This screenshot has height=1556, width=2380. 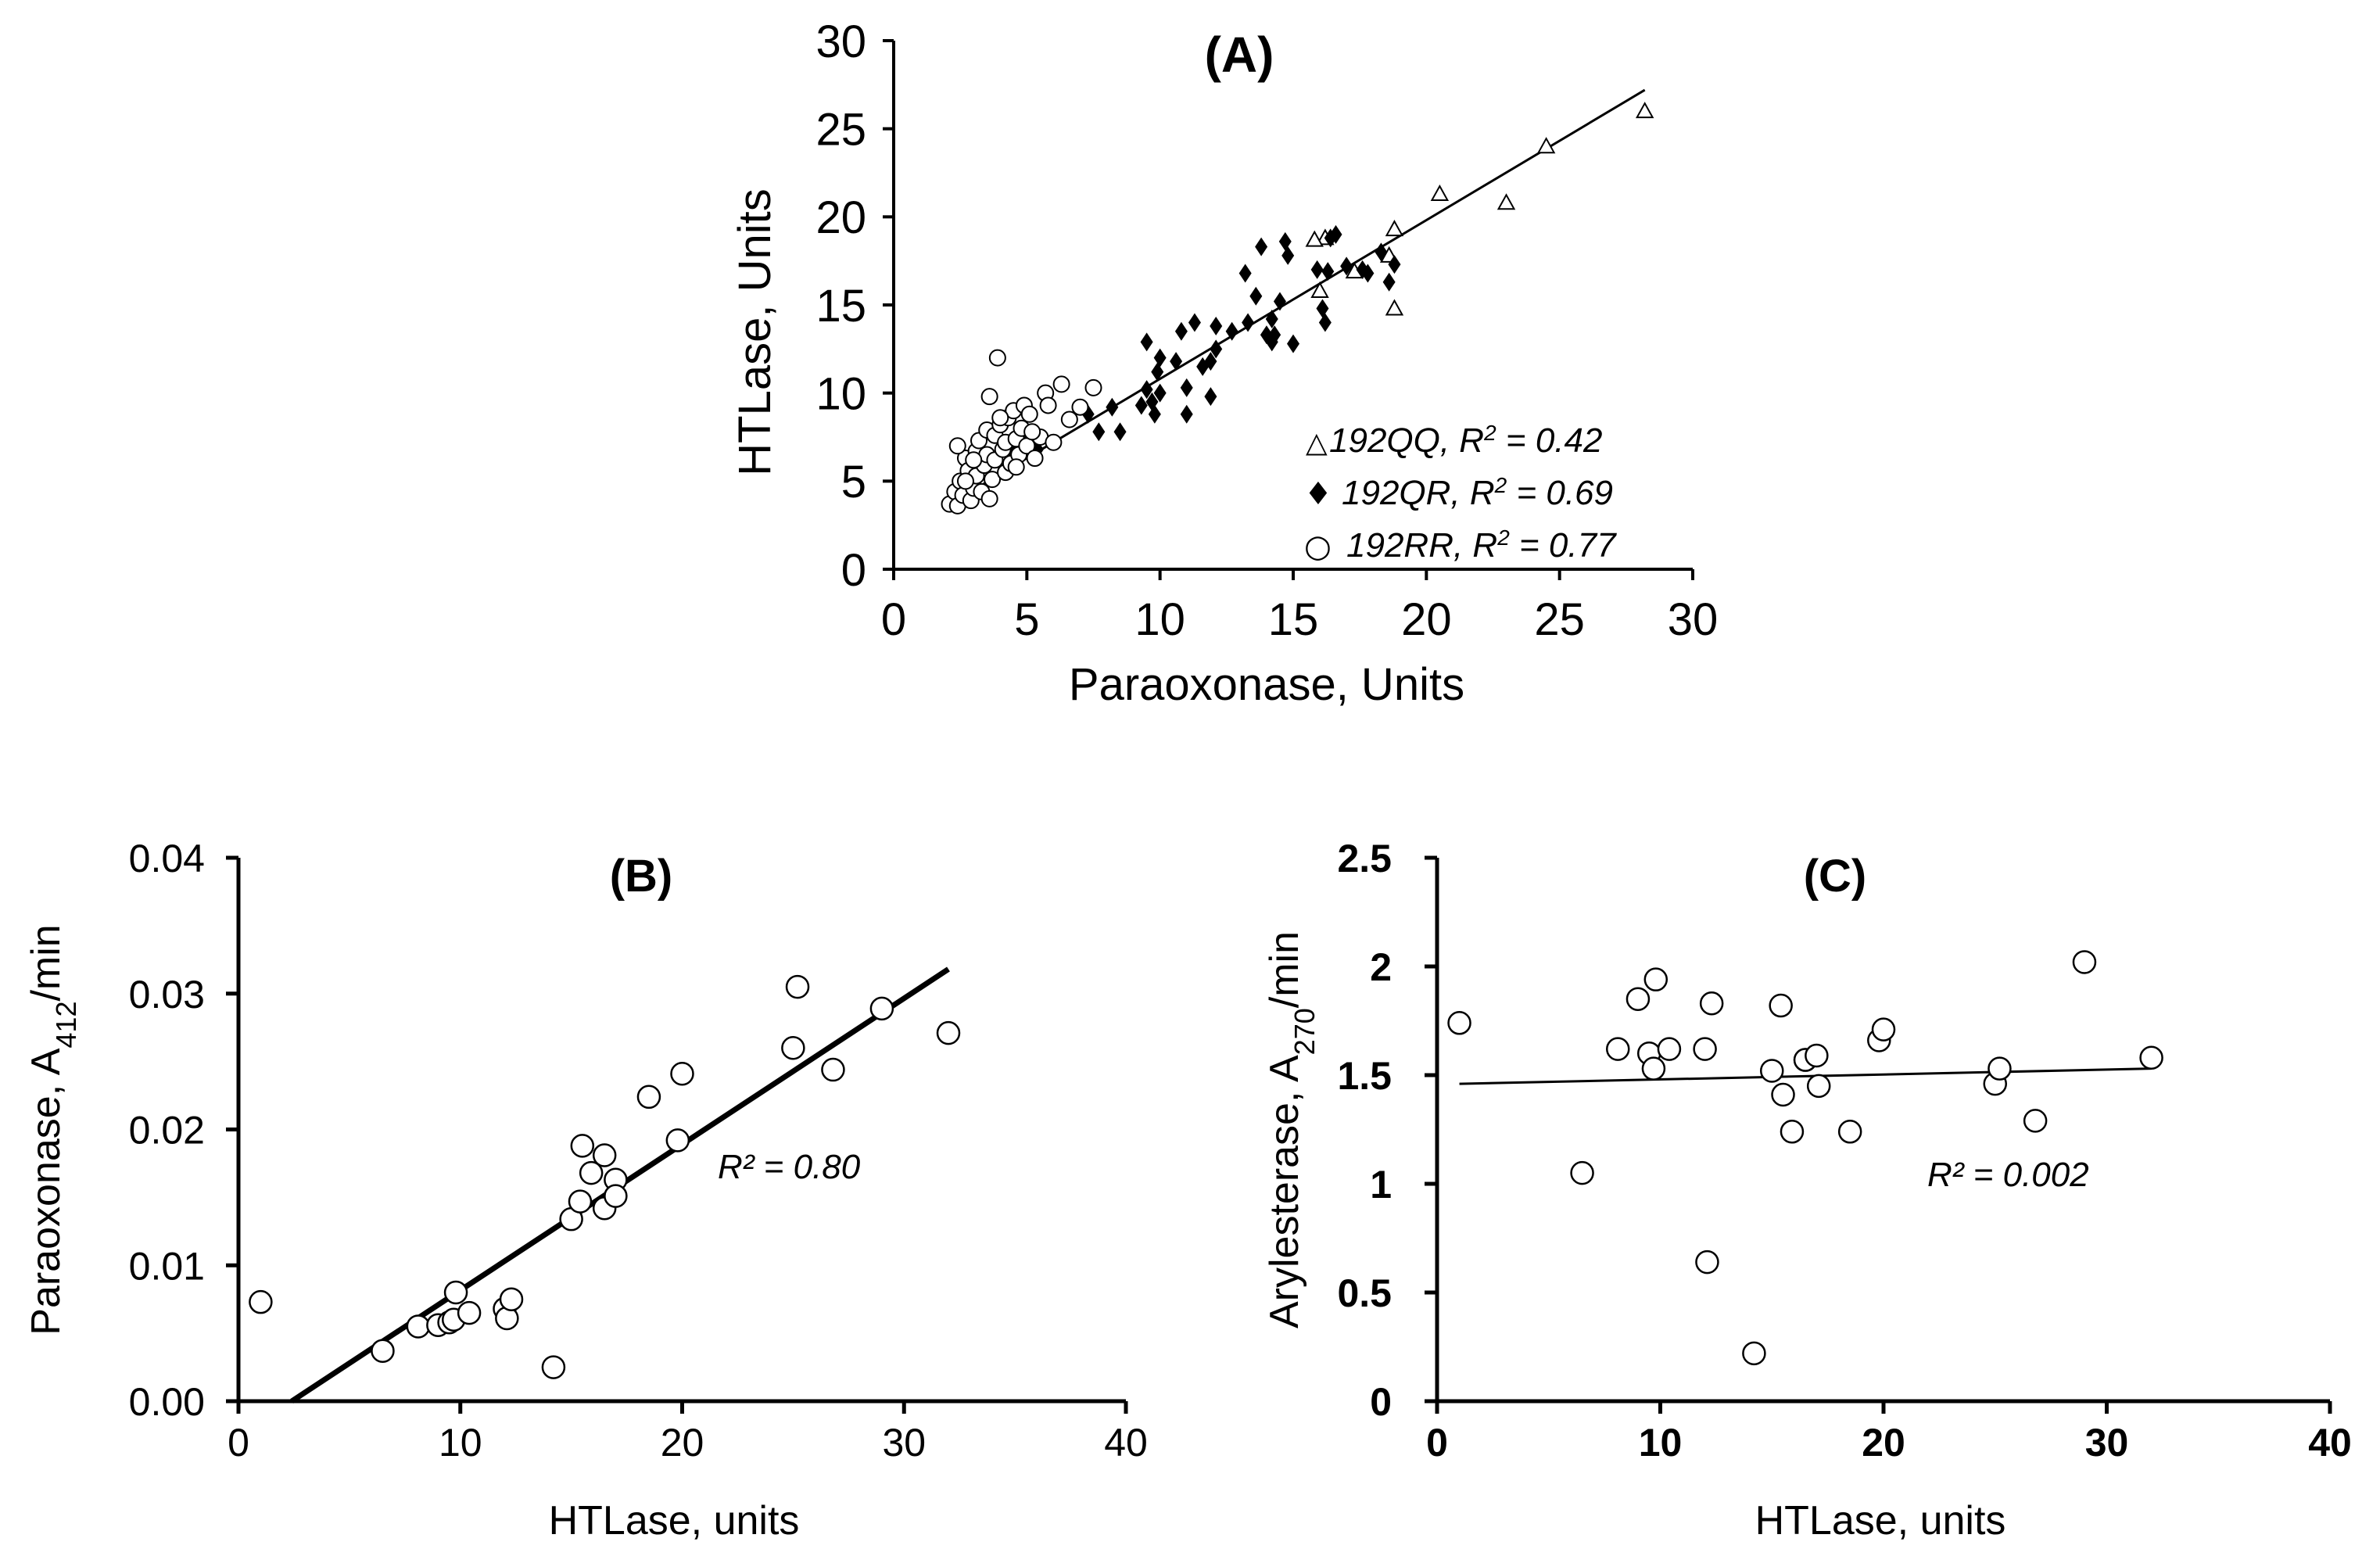 What do you see at coordinates (167, 859) in the screenshot?
I see `y-tick-label: 0.04` at bounding box center [167, 859].